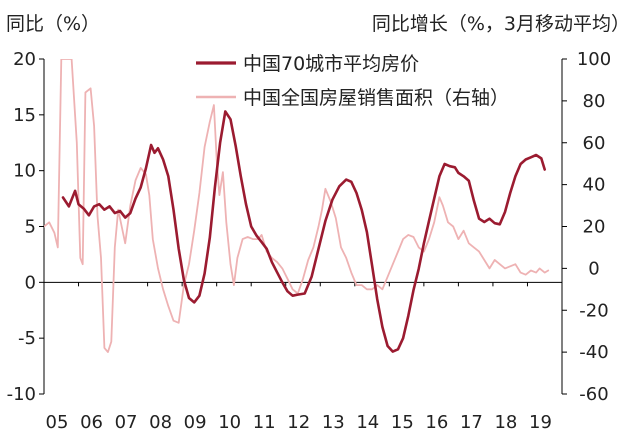 The image size is (640, 442). I want to click on left-axis-tick-label: 20, so click(24, 59).